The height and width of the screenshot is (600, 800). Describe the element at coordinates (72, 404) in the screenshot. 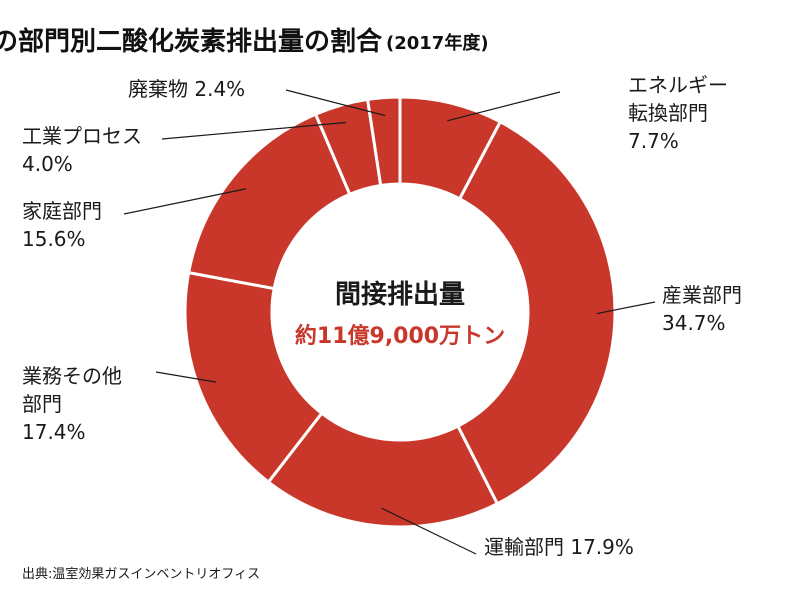

I see `slice-label-4: 業務その他部門 17.4%` at that location.